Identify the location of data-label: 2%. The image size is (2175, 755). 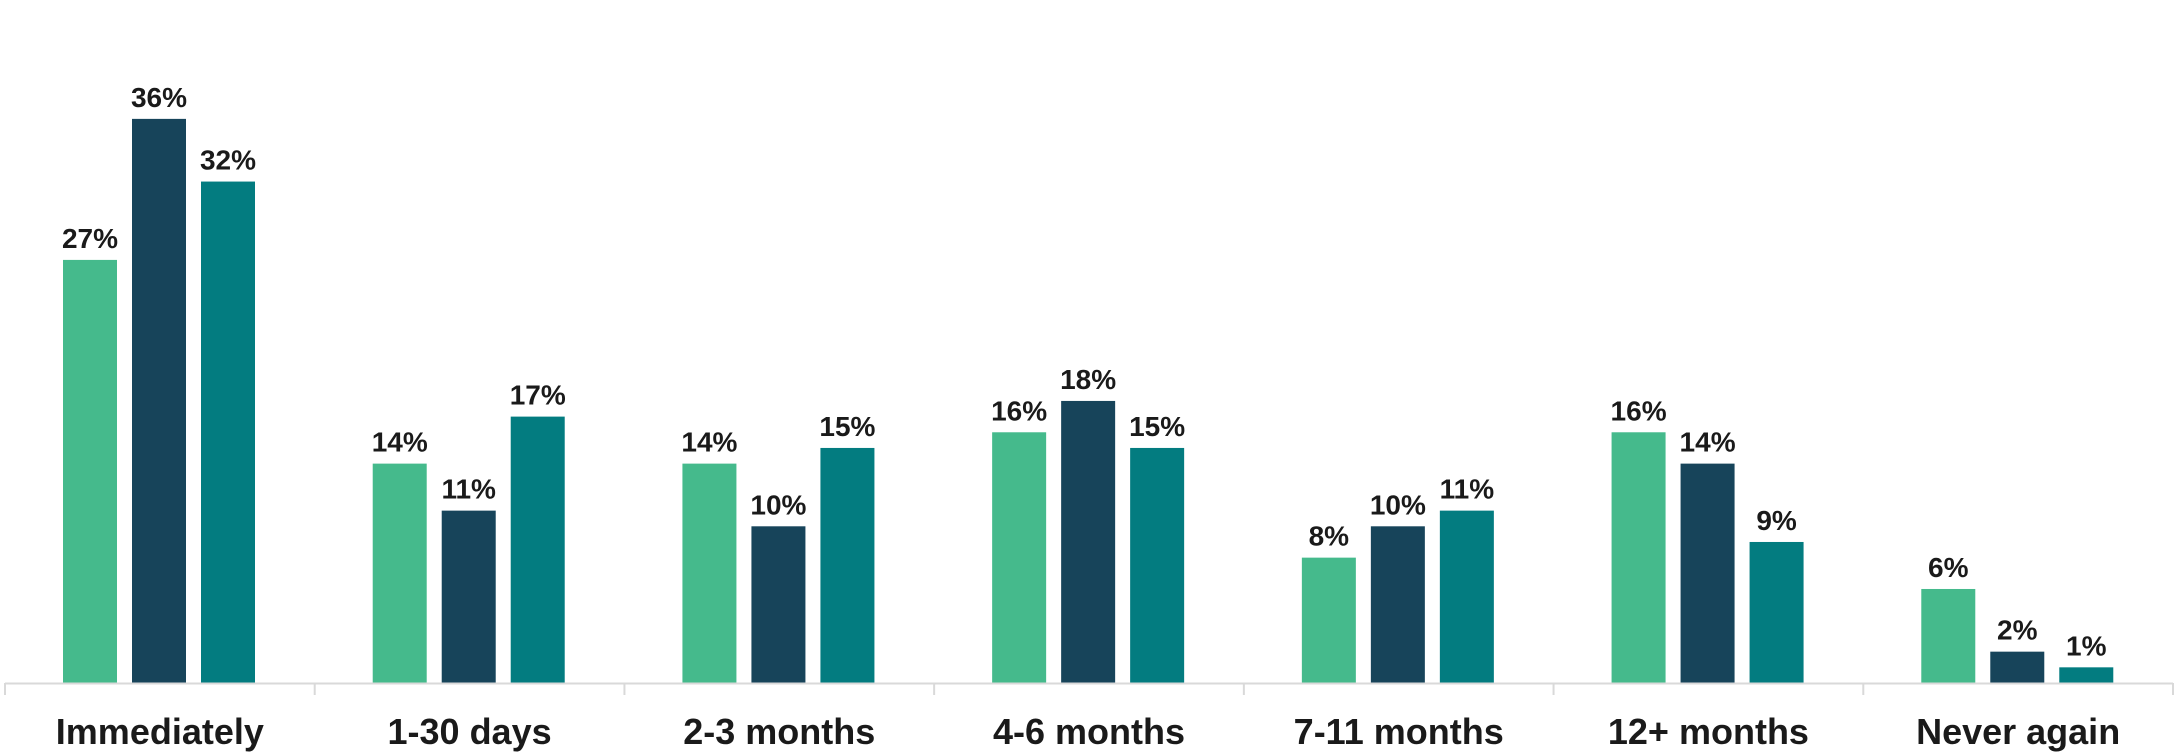
(2017, 630).